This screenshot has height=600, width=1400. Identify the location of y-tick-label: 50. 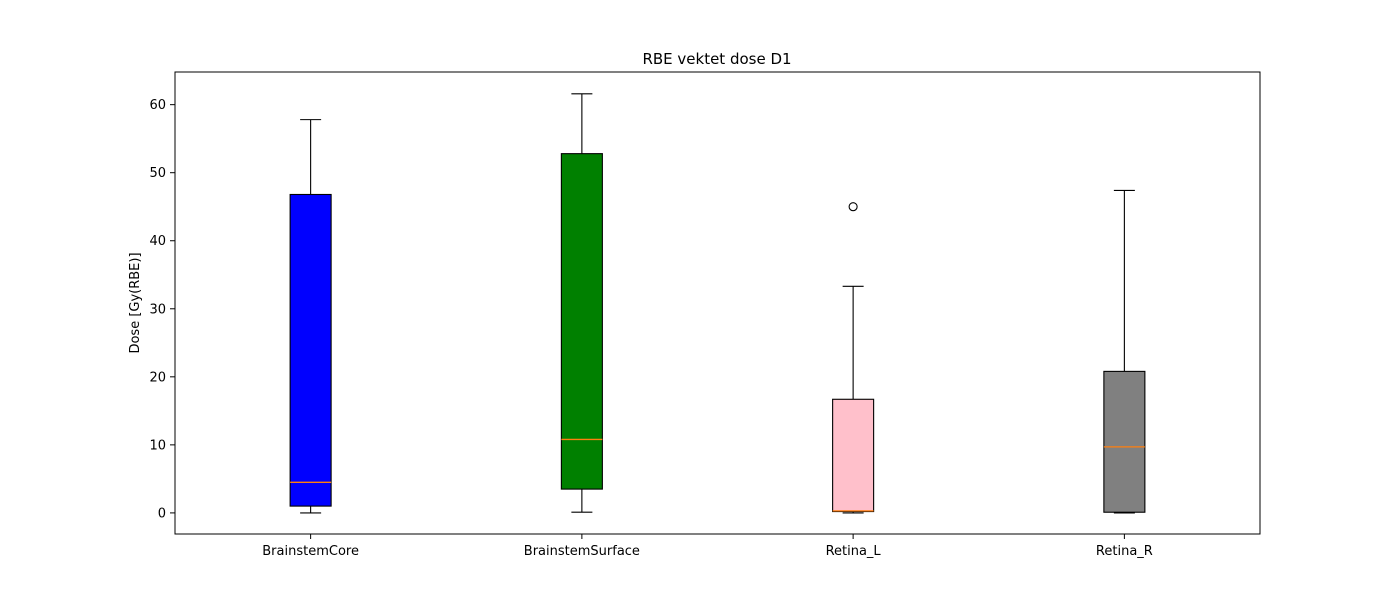
(157, 173).